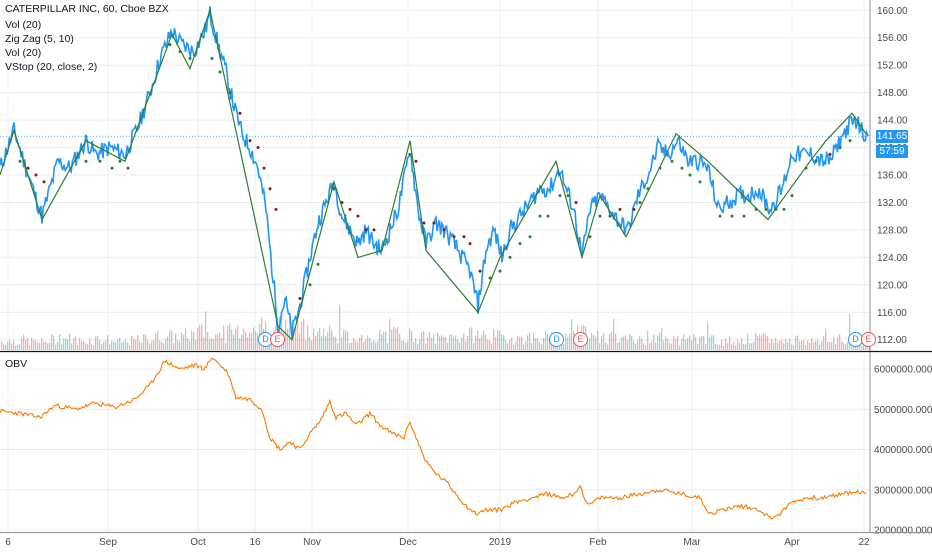  Describe the element at coordinates (892, 176) in the screenshot. I see `price-tick-label-6: 136.00` at that location.